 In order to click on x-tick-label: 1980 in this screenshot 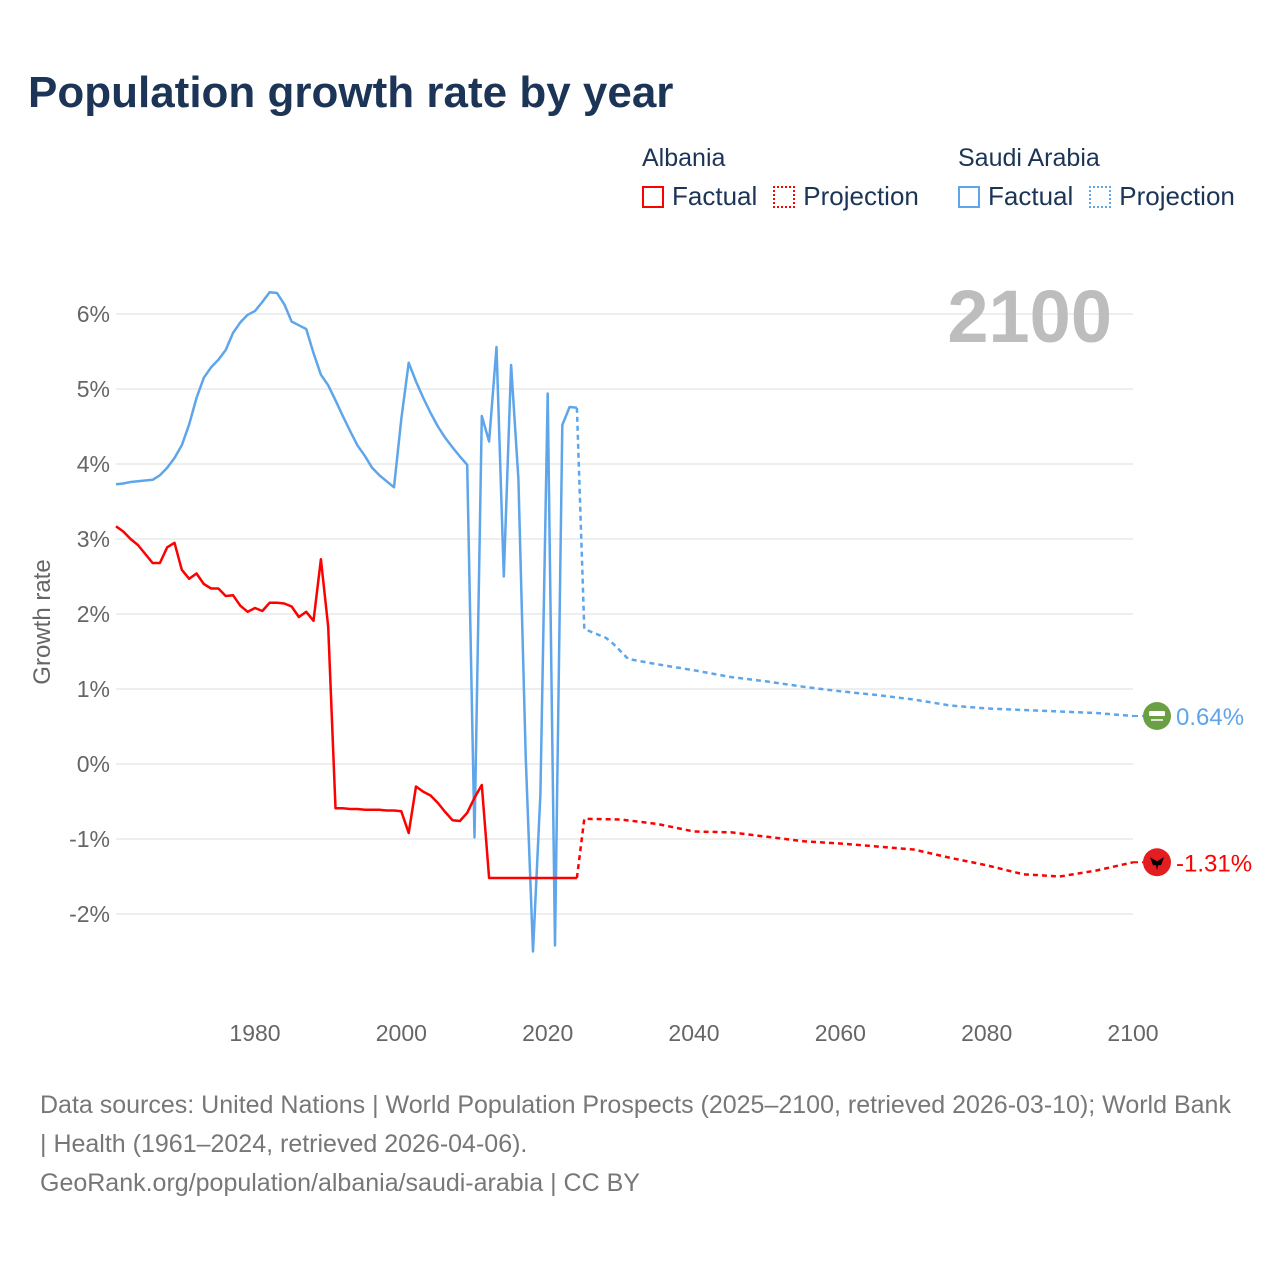, I will do `click(254, 1033)`.